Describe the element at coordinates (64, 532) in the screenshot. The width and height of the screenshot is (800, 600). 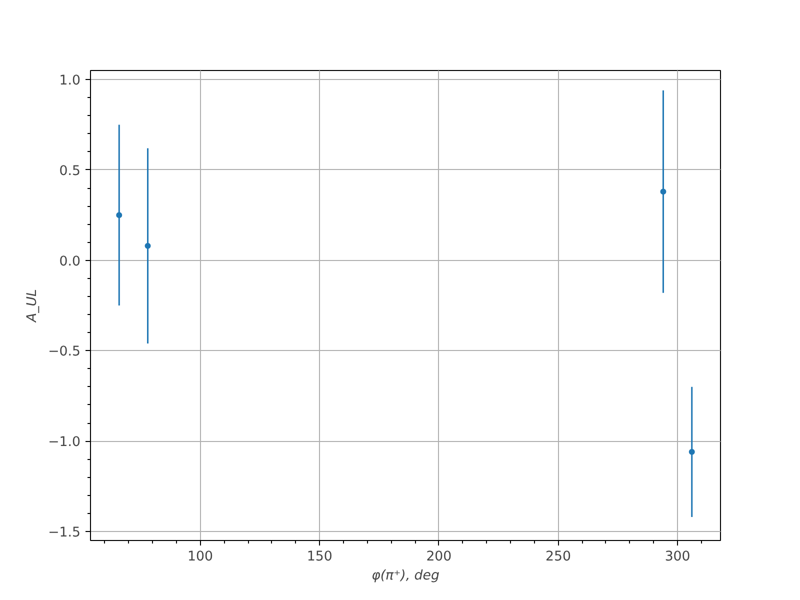
I see `y-tick-label: −1.5` at that location.